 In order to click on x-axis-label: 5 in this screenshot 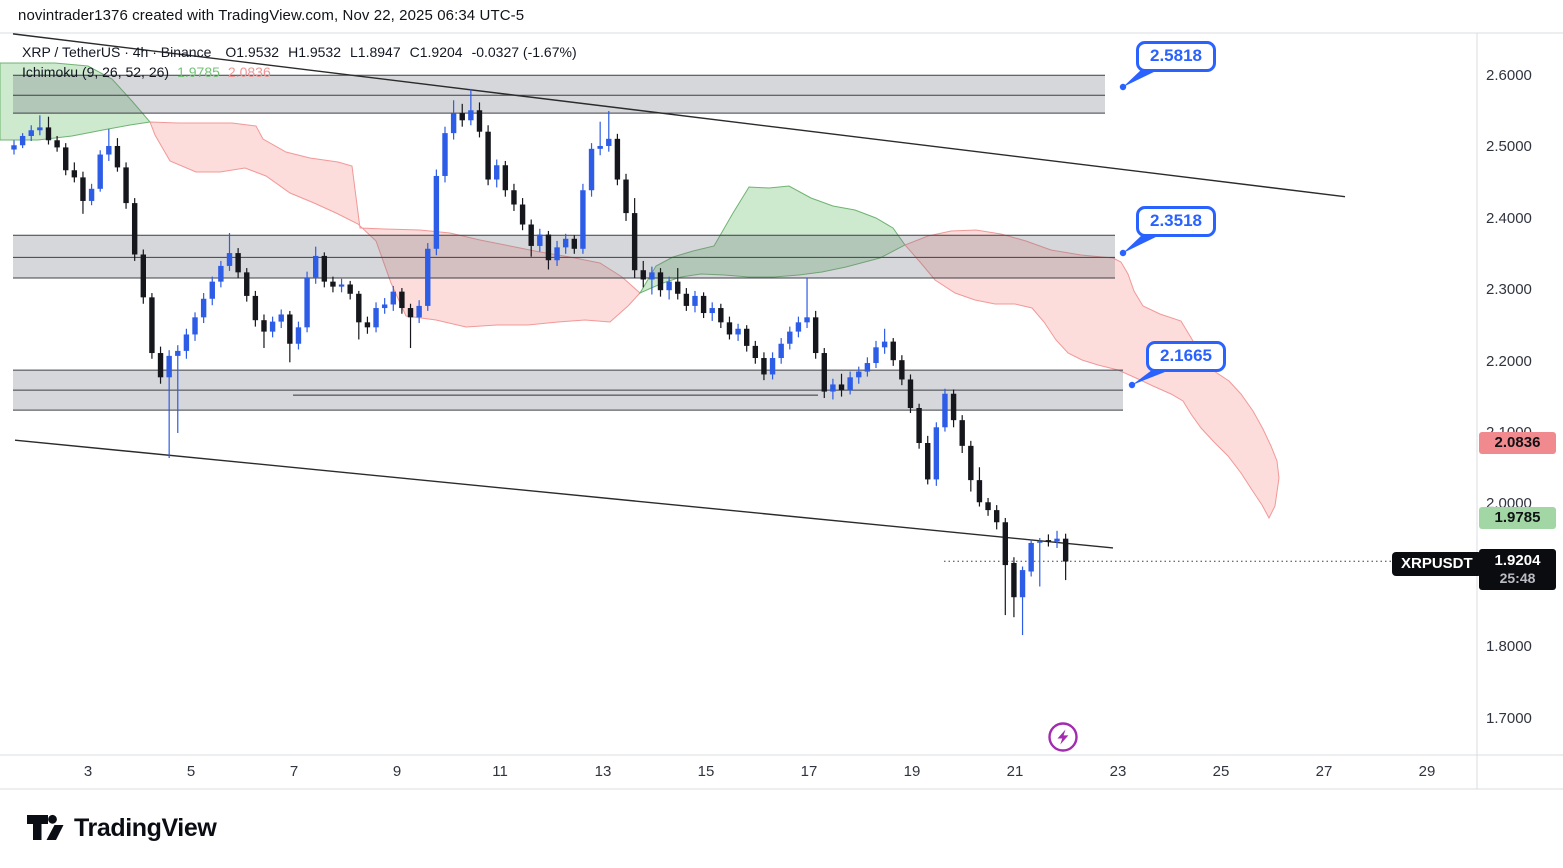, I will do `click(191, 771)`.